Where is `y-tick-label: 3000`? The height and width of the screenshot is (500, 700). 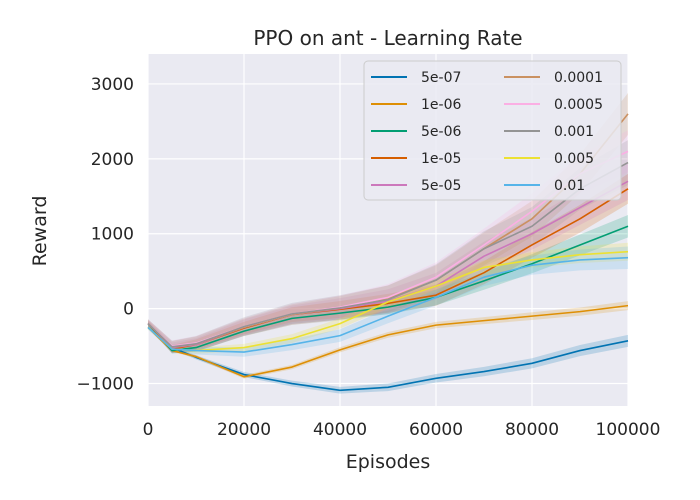
y-tick-label: 3000 is located at coordinates (112, 85).